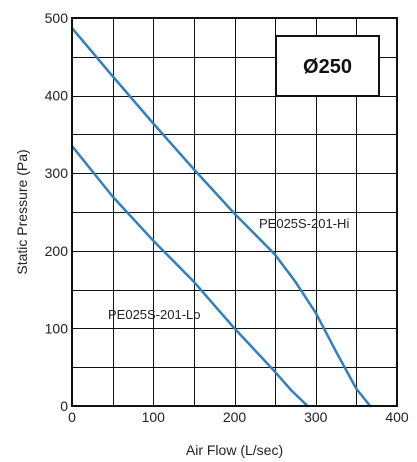 Image resolution: width=417 pixels, height=462 pixels. I want to click on series-label-lo: PE025S-201-Lo, so click(154, 314).